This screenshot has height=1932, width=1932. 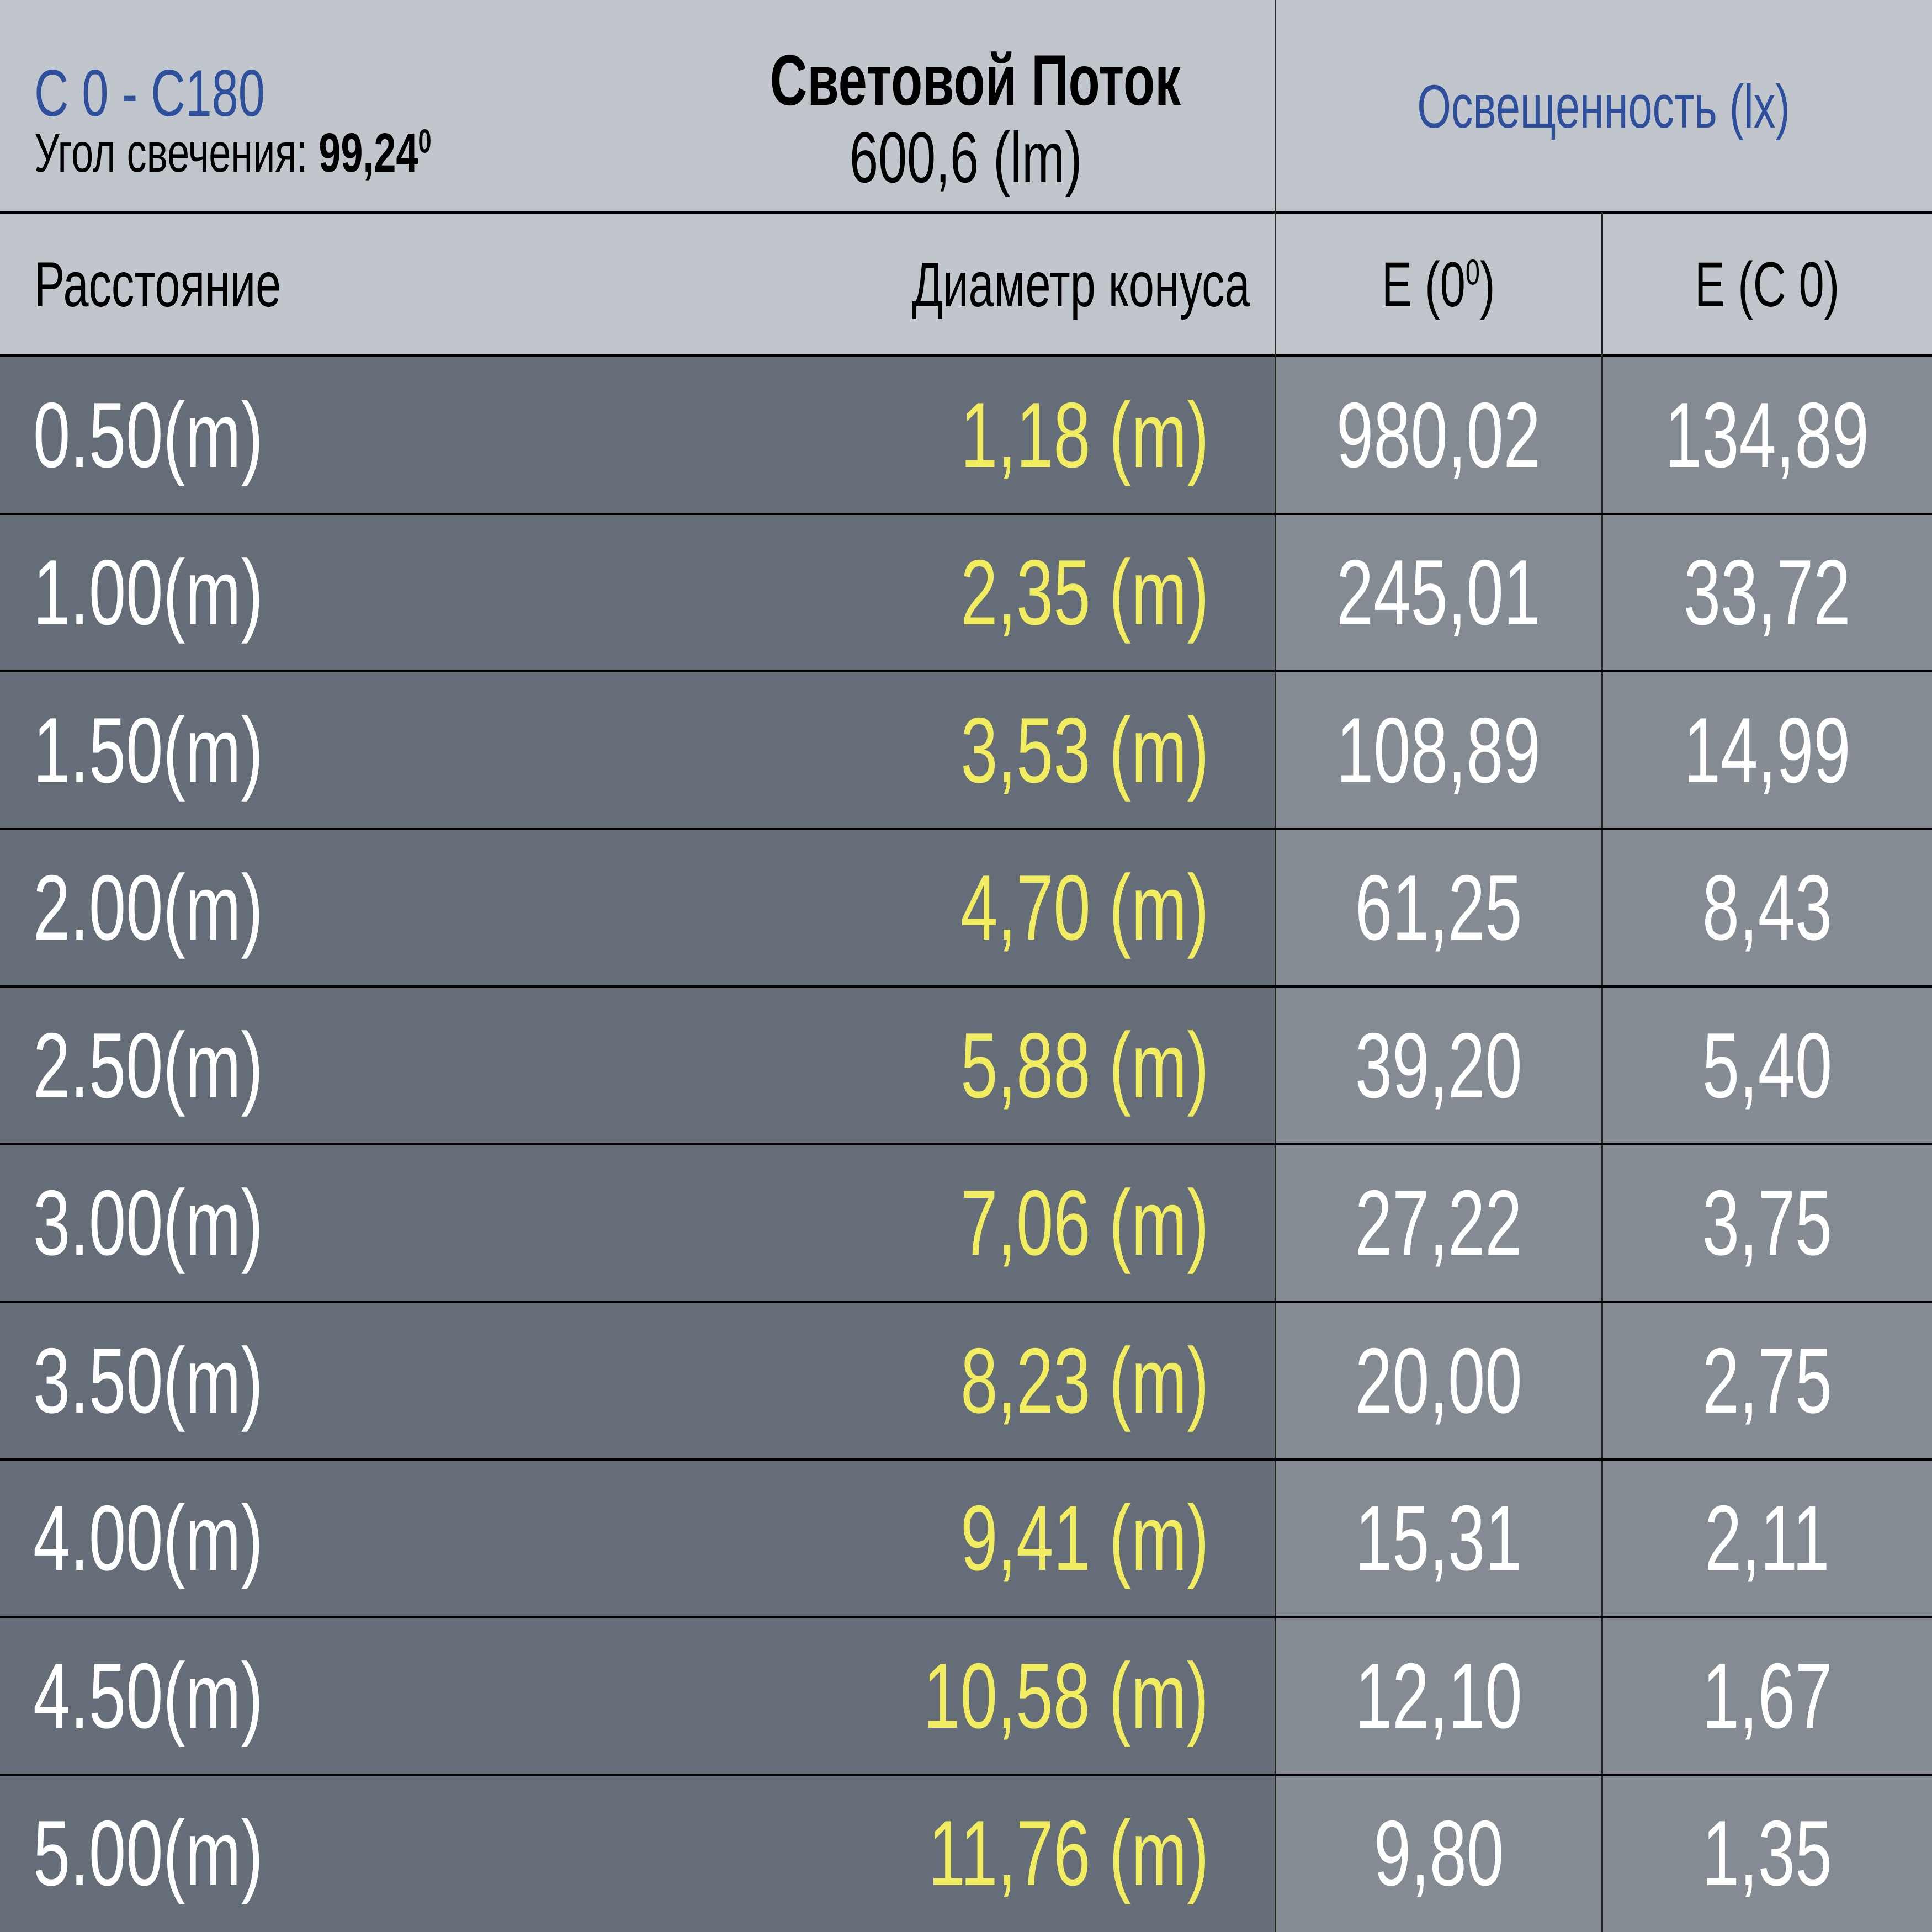 I want to click on ec0-cell-text: 8,43, so click(x=1767, y=908).